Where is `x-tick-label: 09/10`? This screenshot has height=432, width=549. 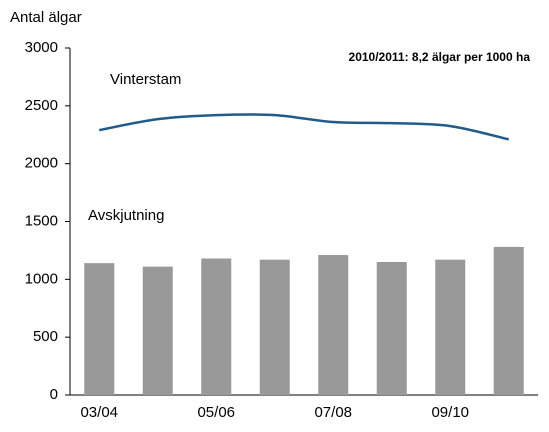
x-tick-label: 09/10 is located at coordinates (450, 412).